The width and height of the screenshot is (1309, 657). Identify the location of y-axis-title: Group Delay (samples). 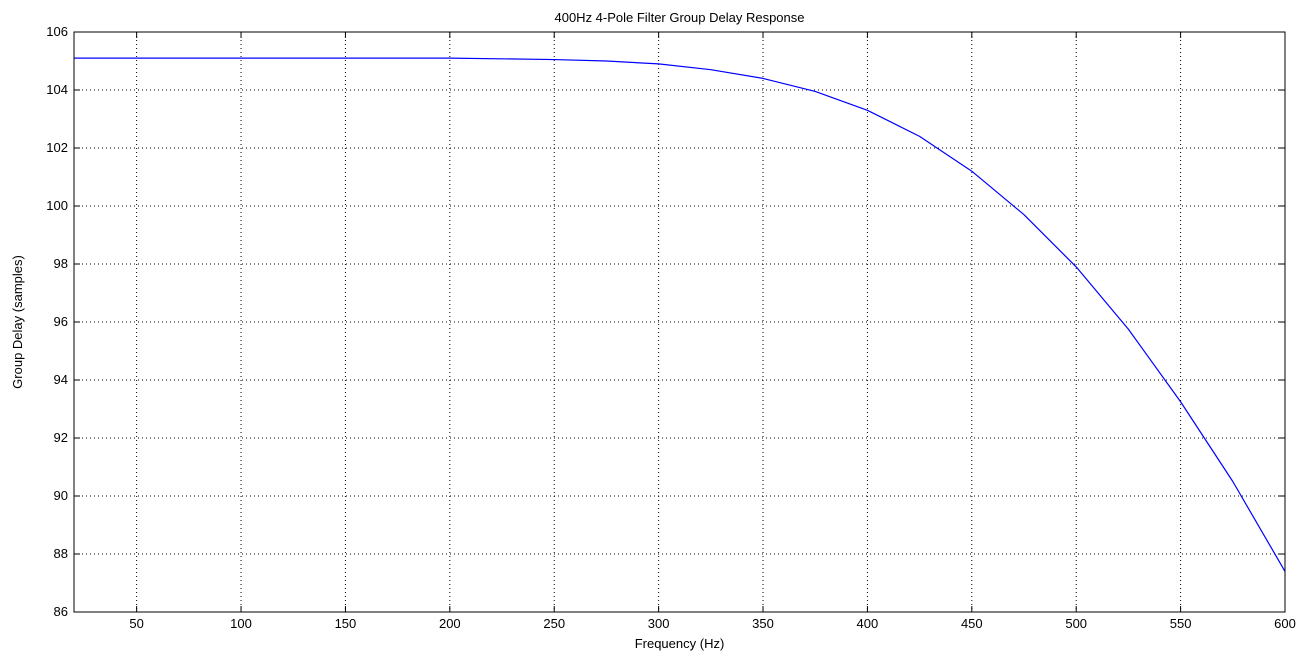
(17, 322).